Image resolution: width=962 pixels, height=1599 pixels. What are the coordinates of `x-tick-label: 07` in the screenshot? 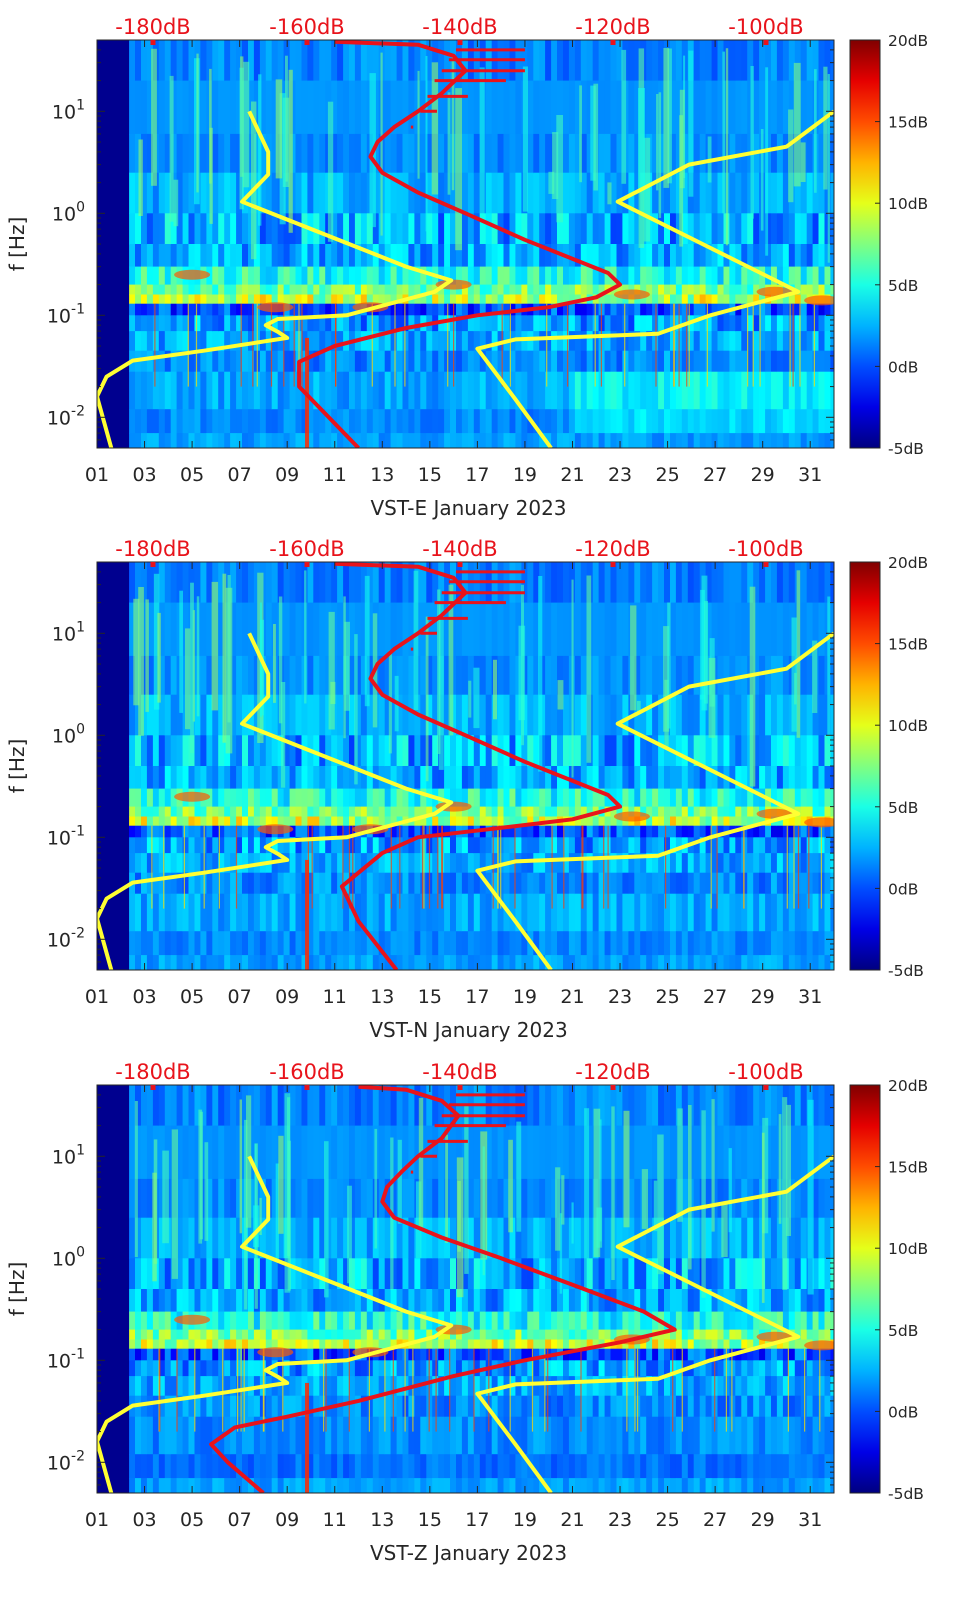 It's located at (240, 475).